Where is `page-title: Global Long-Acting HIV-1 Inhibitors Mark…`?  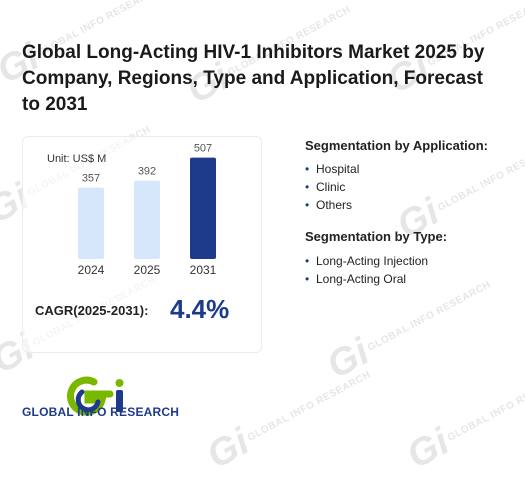 page-title: Global Long-Acting HIV-1 Inhibitors Mark… is located at coordinates (253, 78).